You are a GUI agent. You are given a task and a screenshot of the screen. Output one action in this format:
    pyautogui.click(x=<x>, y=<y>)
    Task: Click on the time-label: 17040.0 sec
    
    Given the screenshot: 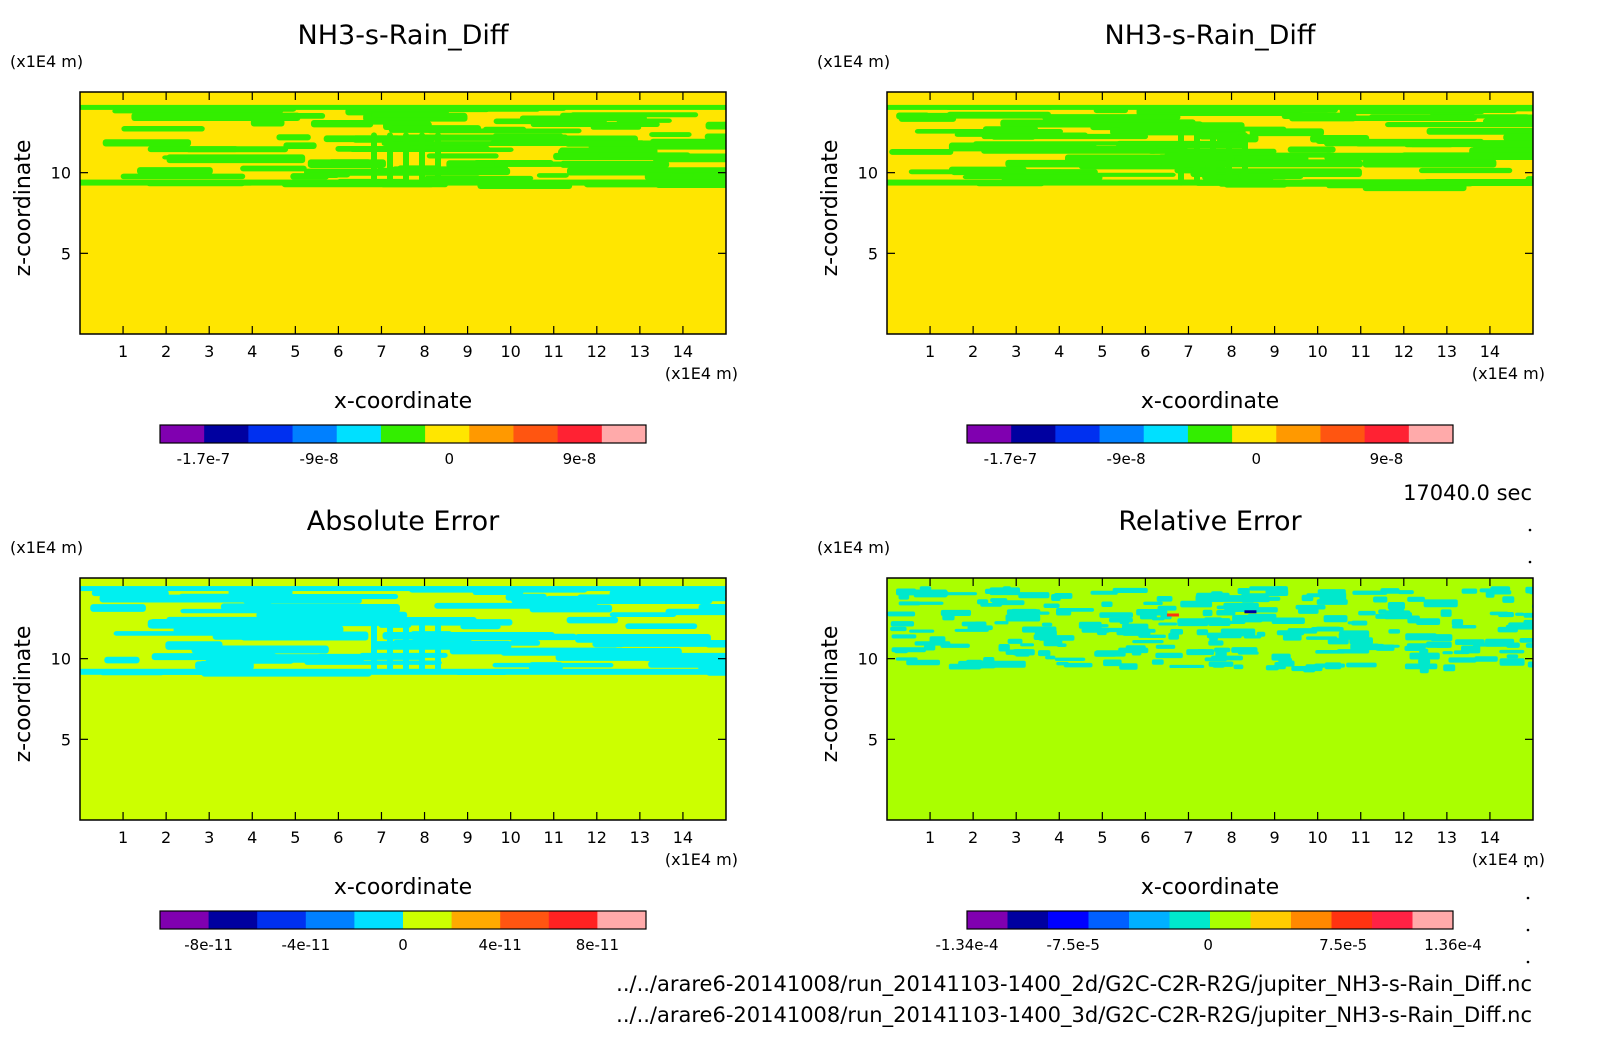 What is the action you would take?
    pyautogui.click(x=1467, y=493)
    